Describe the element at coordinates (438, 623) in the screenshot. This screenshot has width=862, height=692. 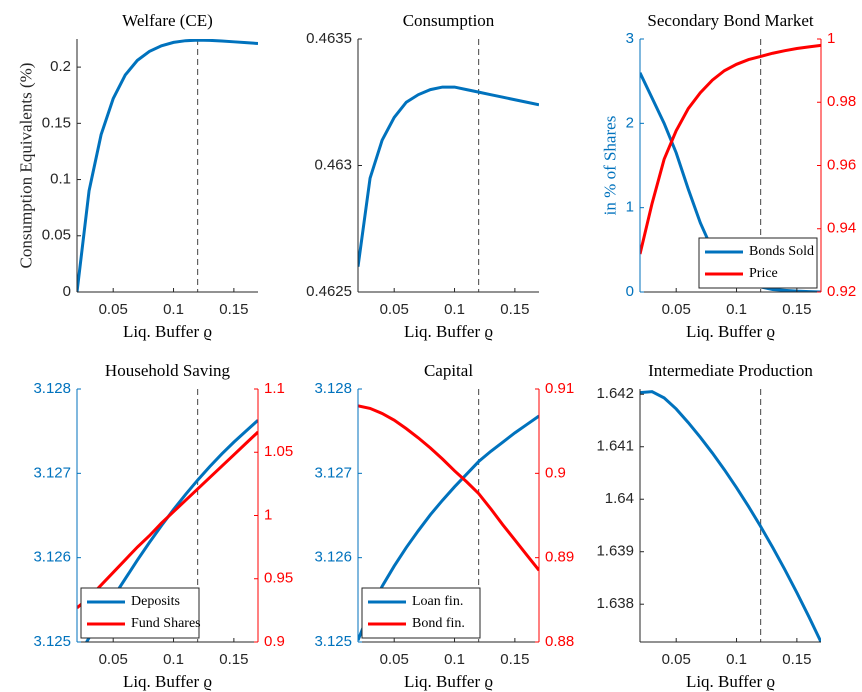
I see `legend-label: Bond fin.` at that location.